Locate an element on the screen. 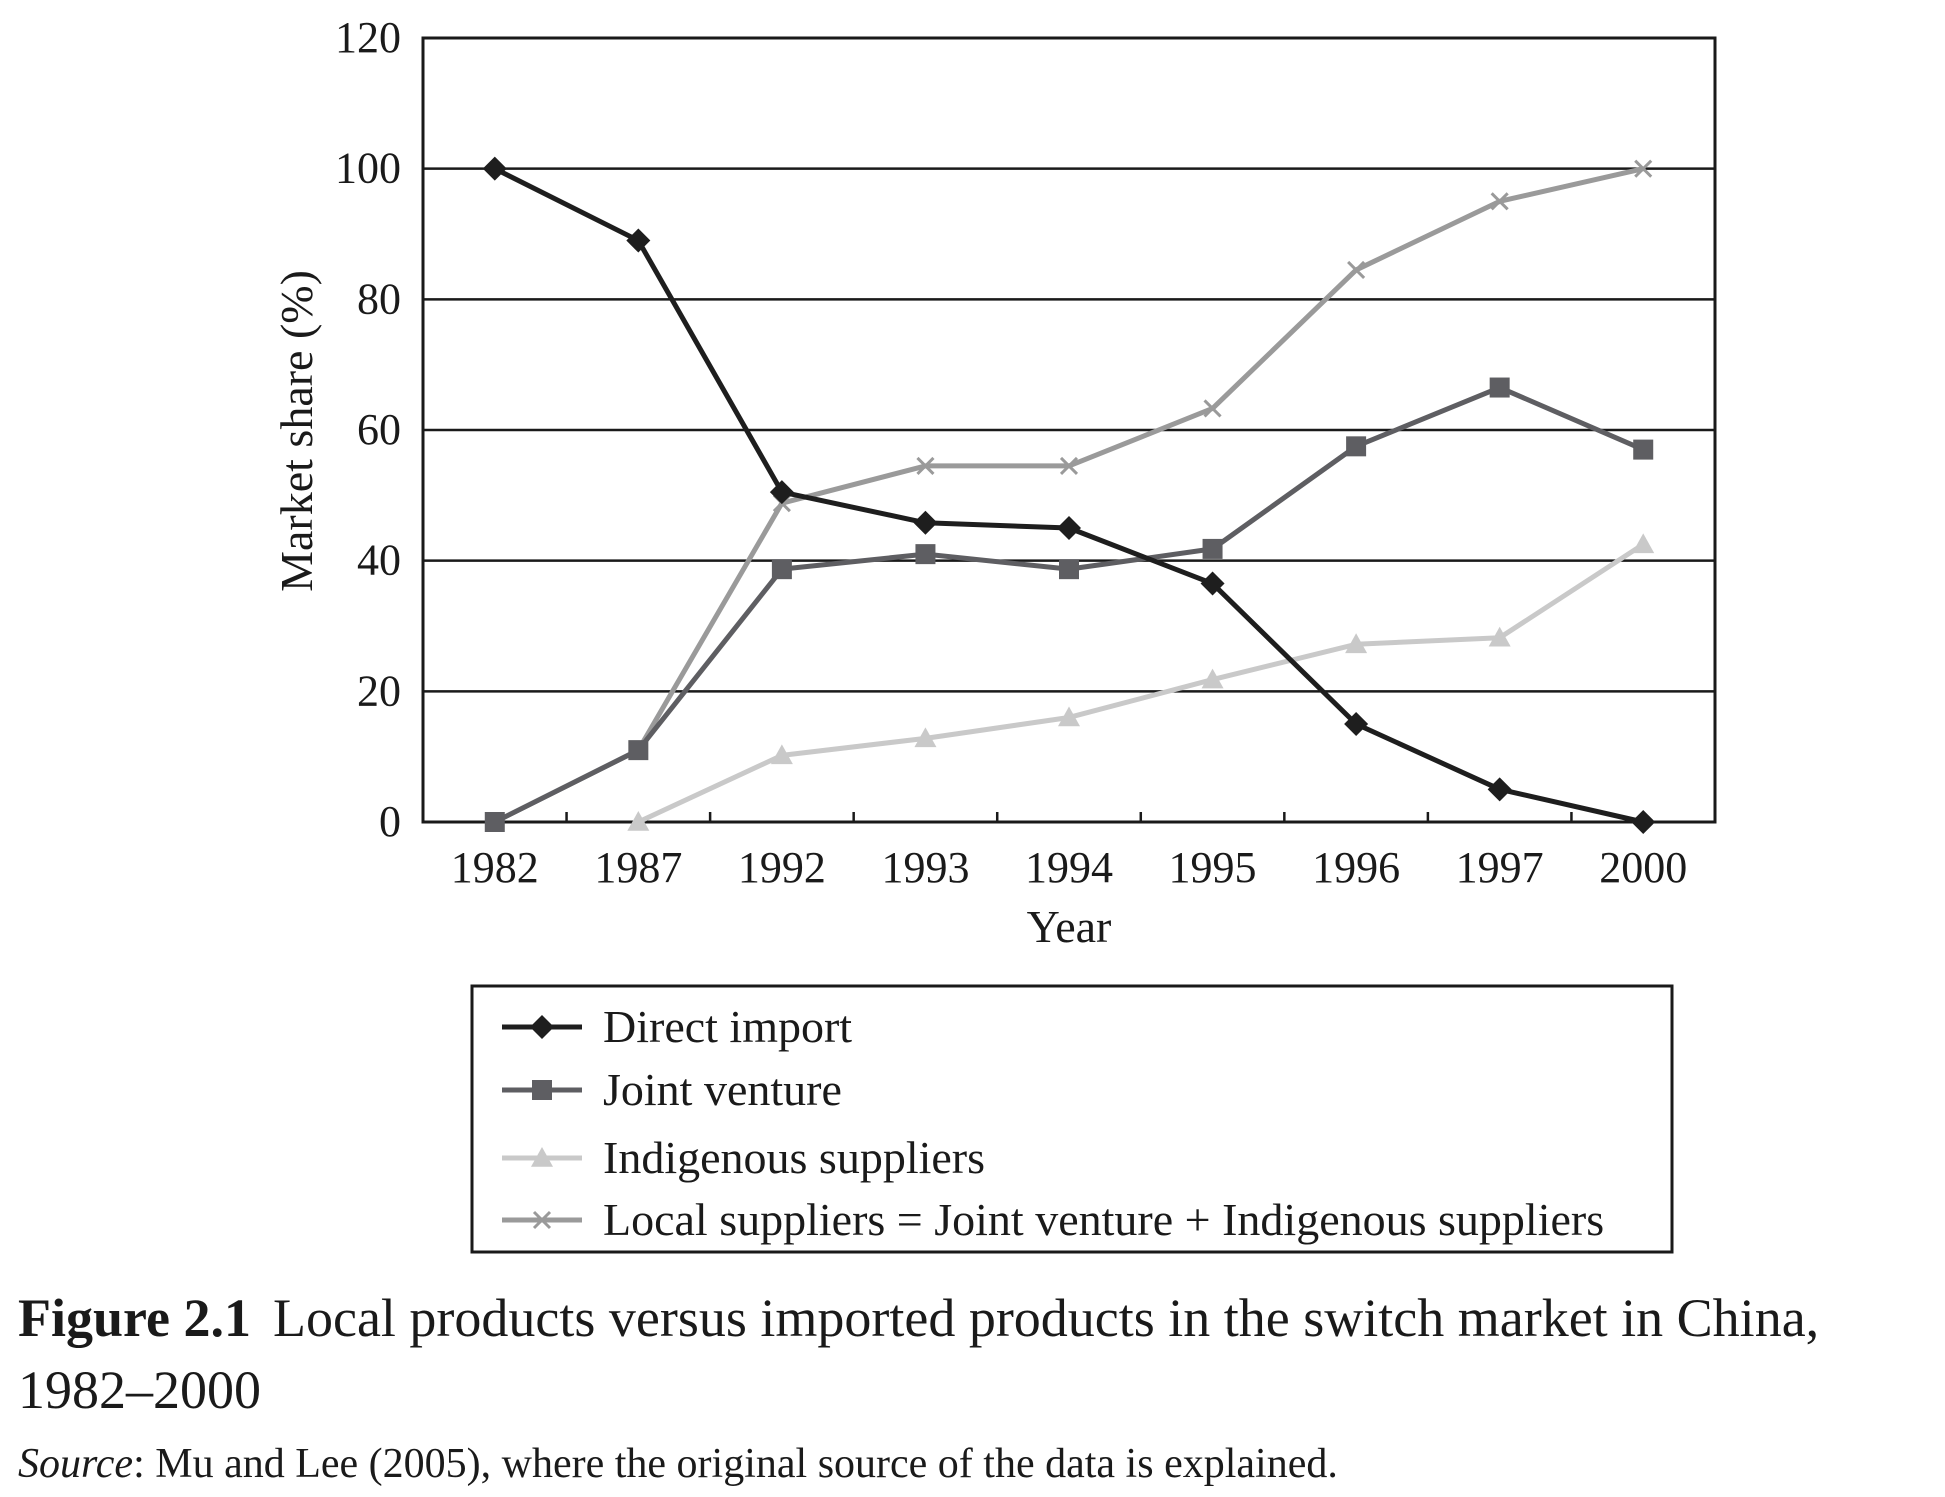 The image size is (1945, 1497). x-tick-label: 2000 is located at coordinates (1643, 867).